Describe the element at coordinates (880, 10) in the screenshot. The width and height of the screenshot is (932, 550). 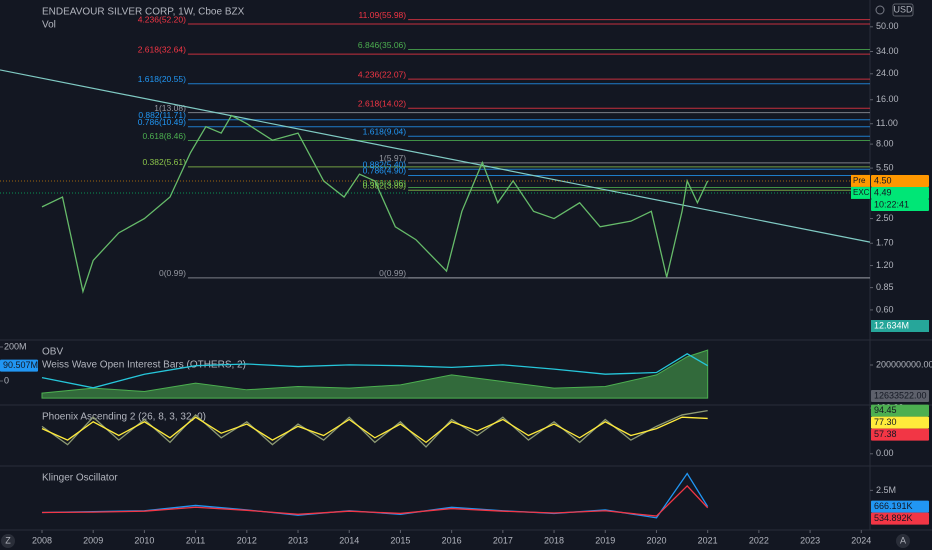
I see `settings-icon` at that location.